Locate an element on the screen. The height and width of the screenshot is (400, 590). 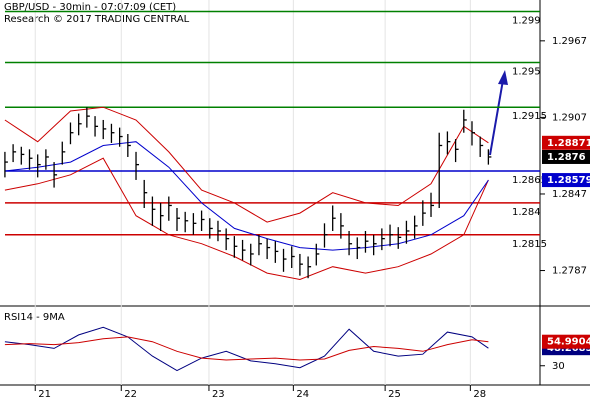
forecast-arrow is located at coordinates (496, 117).